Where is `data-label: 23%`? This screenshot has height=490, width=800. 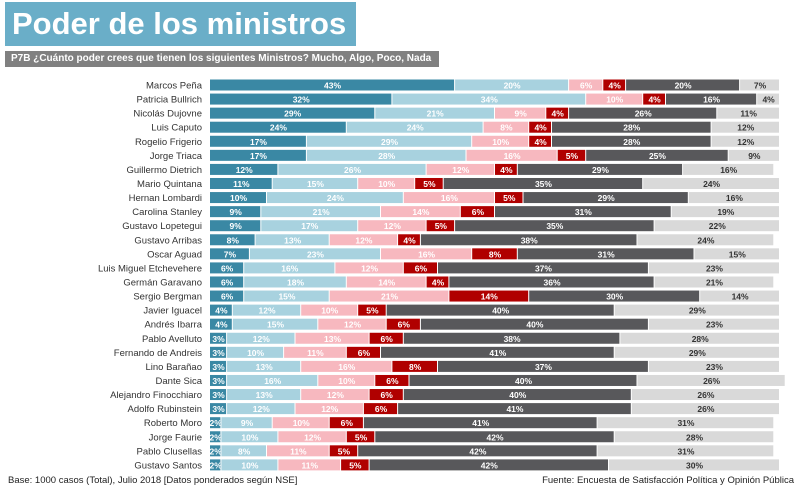 data-label: 23% is located at coordinates (714, 268).